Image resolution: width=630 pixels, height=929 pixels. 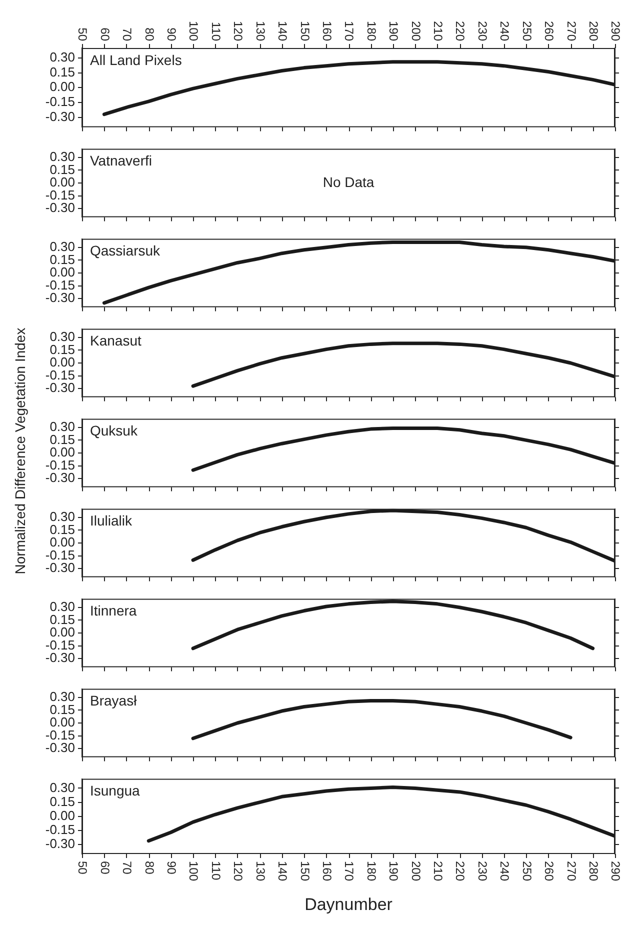 I want to click on chart-title: All Land Pixels, so click(x=136, y=60).